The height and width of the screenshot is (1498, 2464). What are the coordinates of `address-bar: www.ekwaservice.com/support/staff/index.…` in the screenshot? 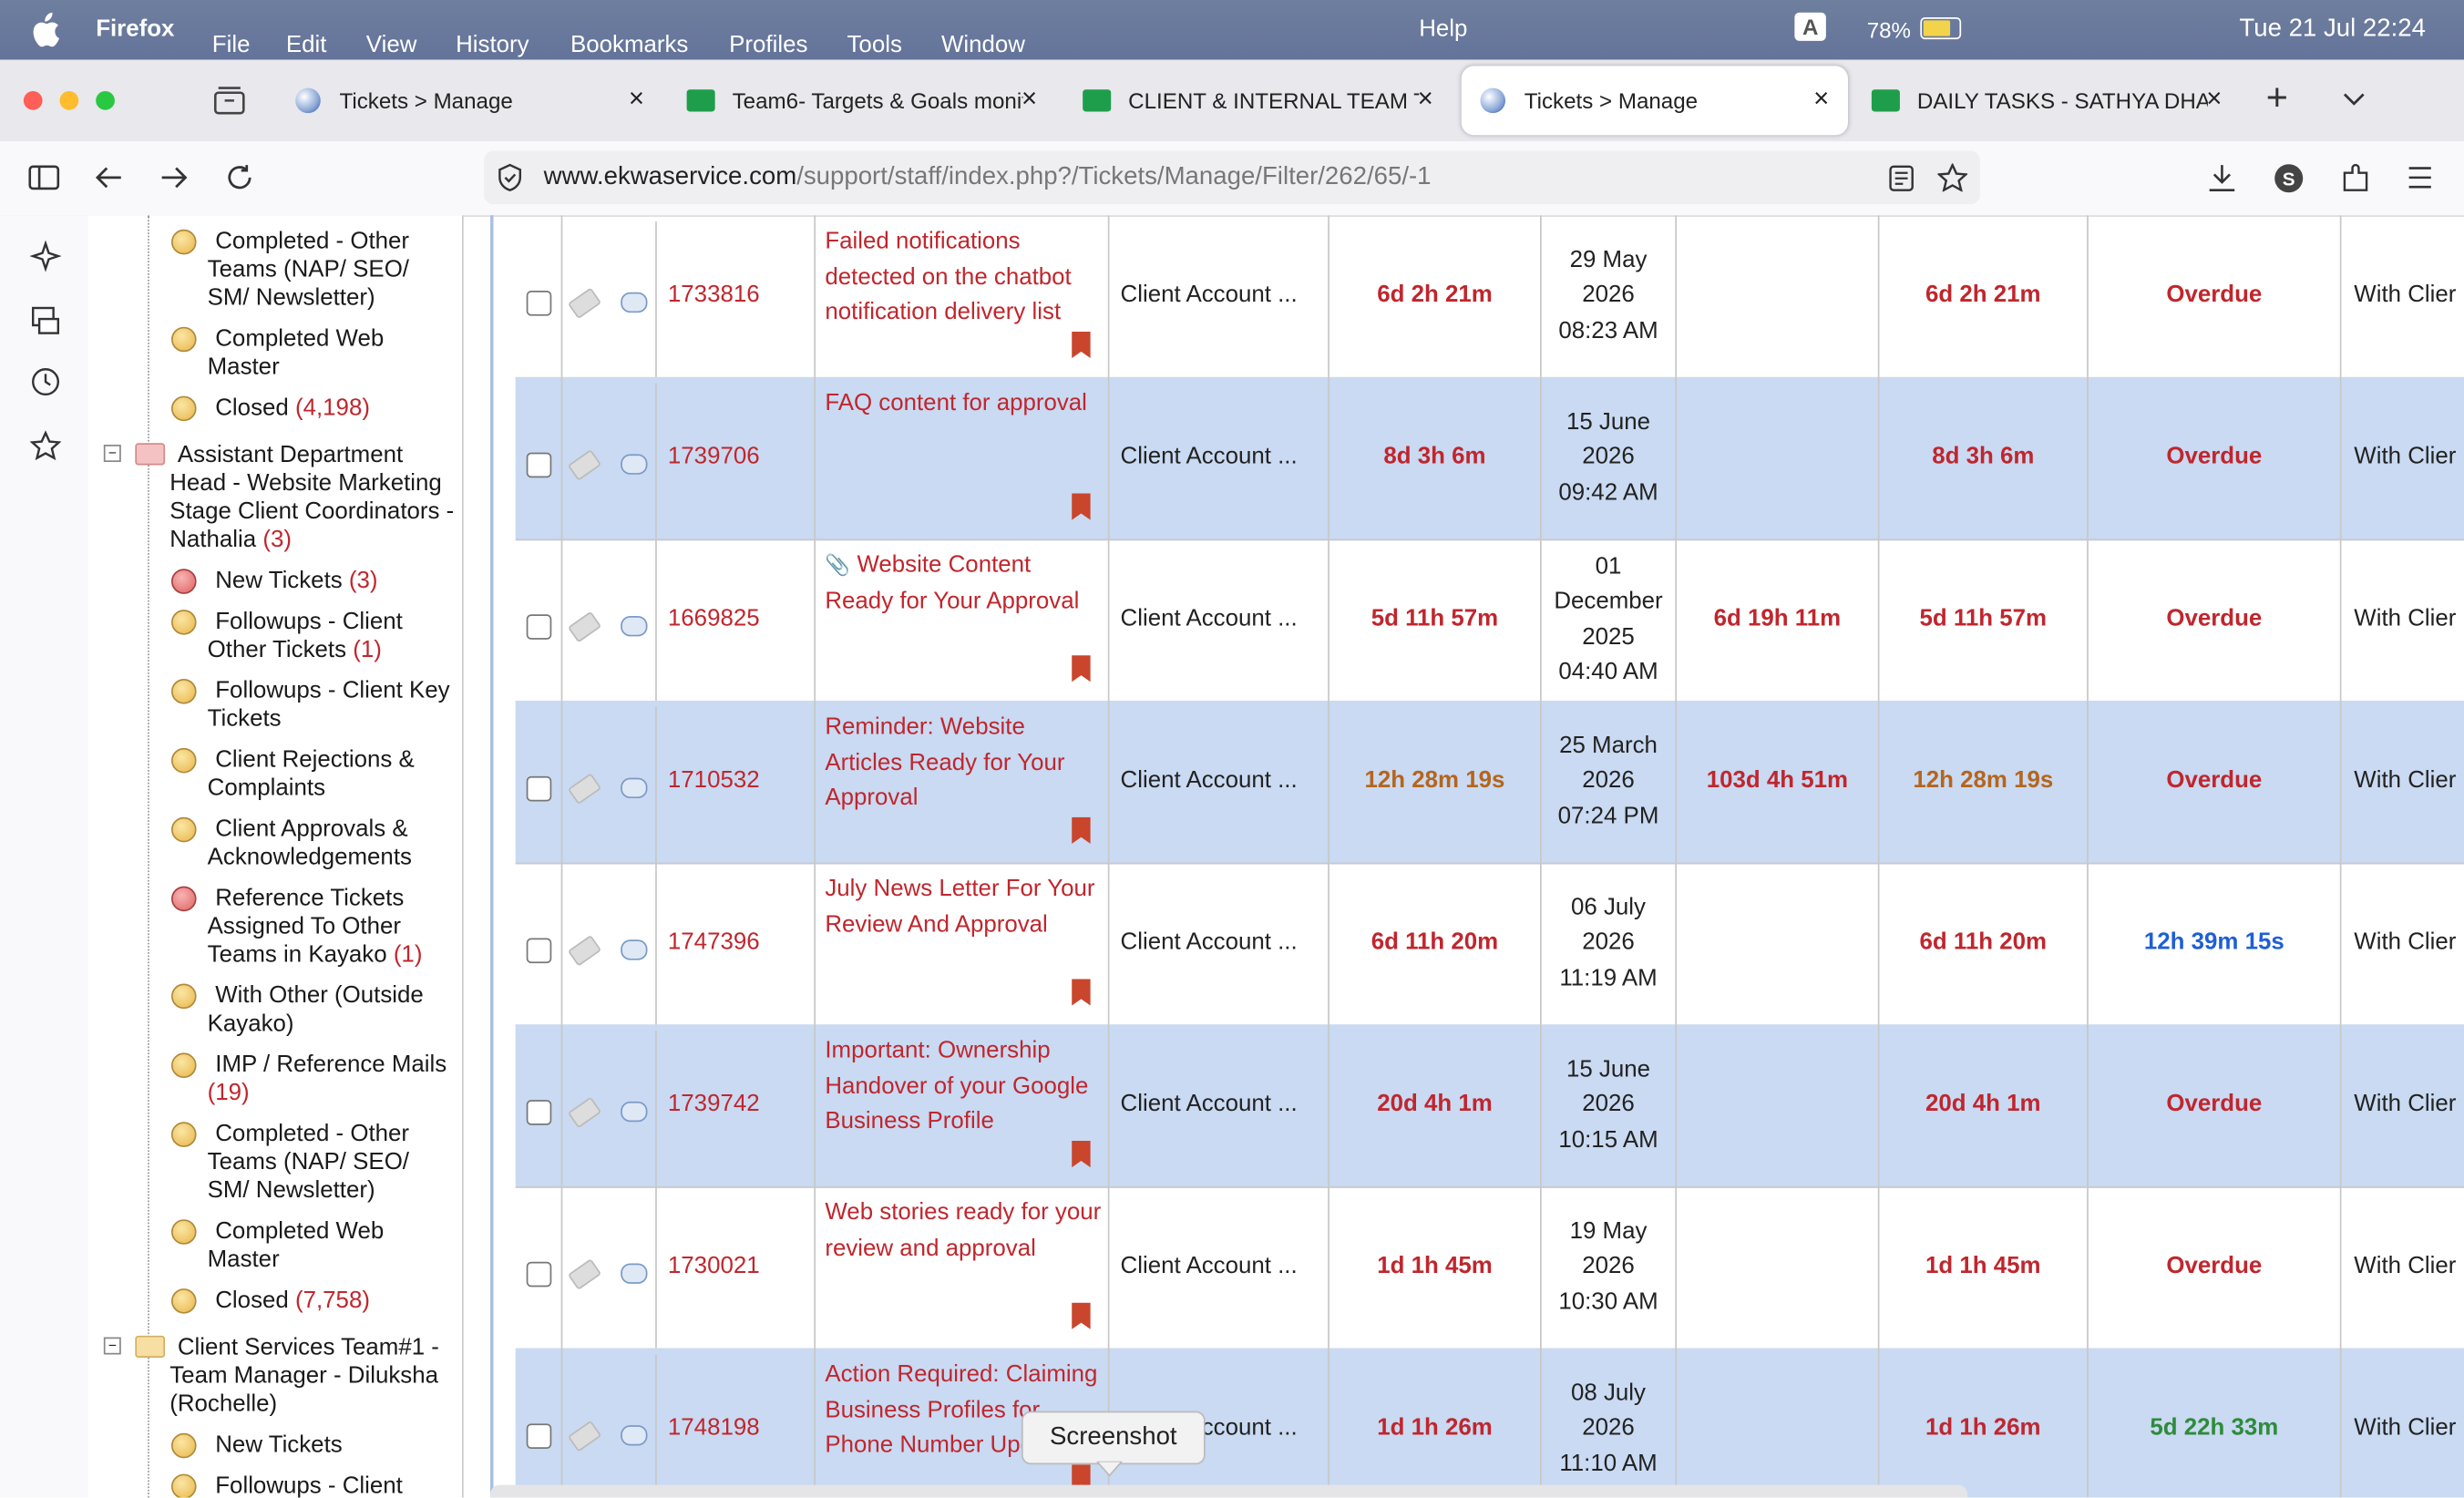 It's located at (1232, 178).